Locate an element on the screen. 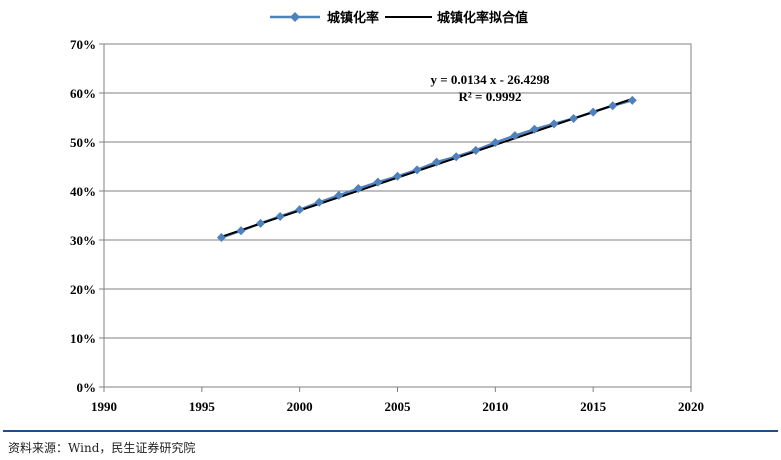  legend-label-urbanization: 城镇化率 is located at coordinates (353, 18).